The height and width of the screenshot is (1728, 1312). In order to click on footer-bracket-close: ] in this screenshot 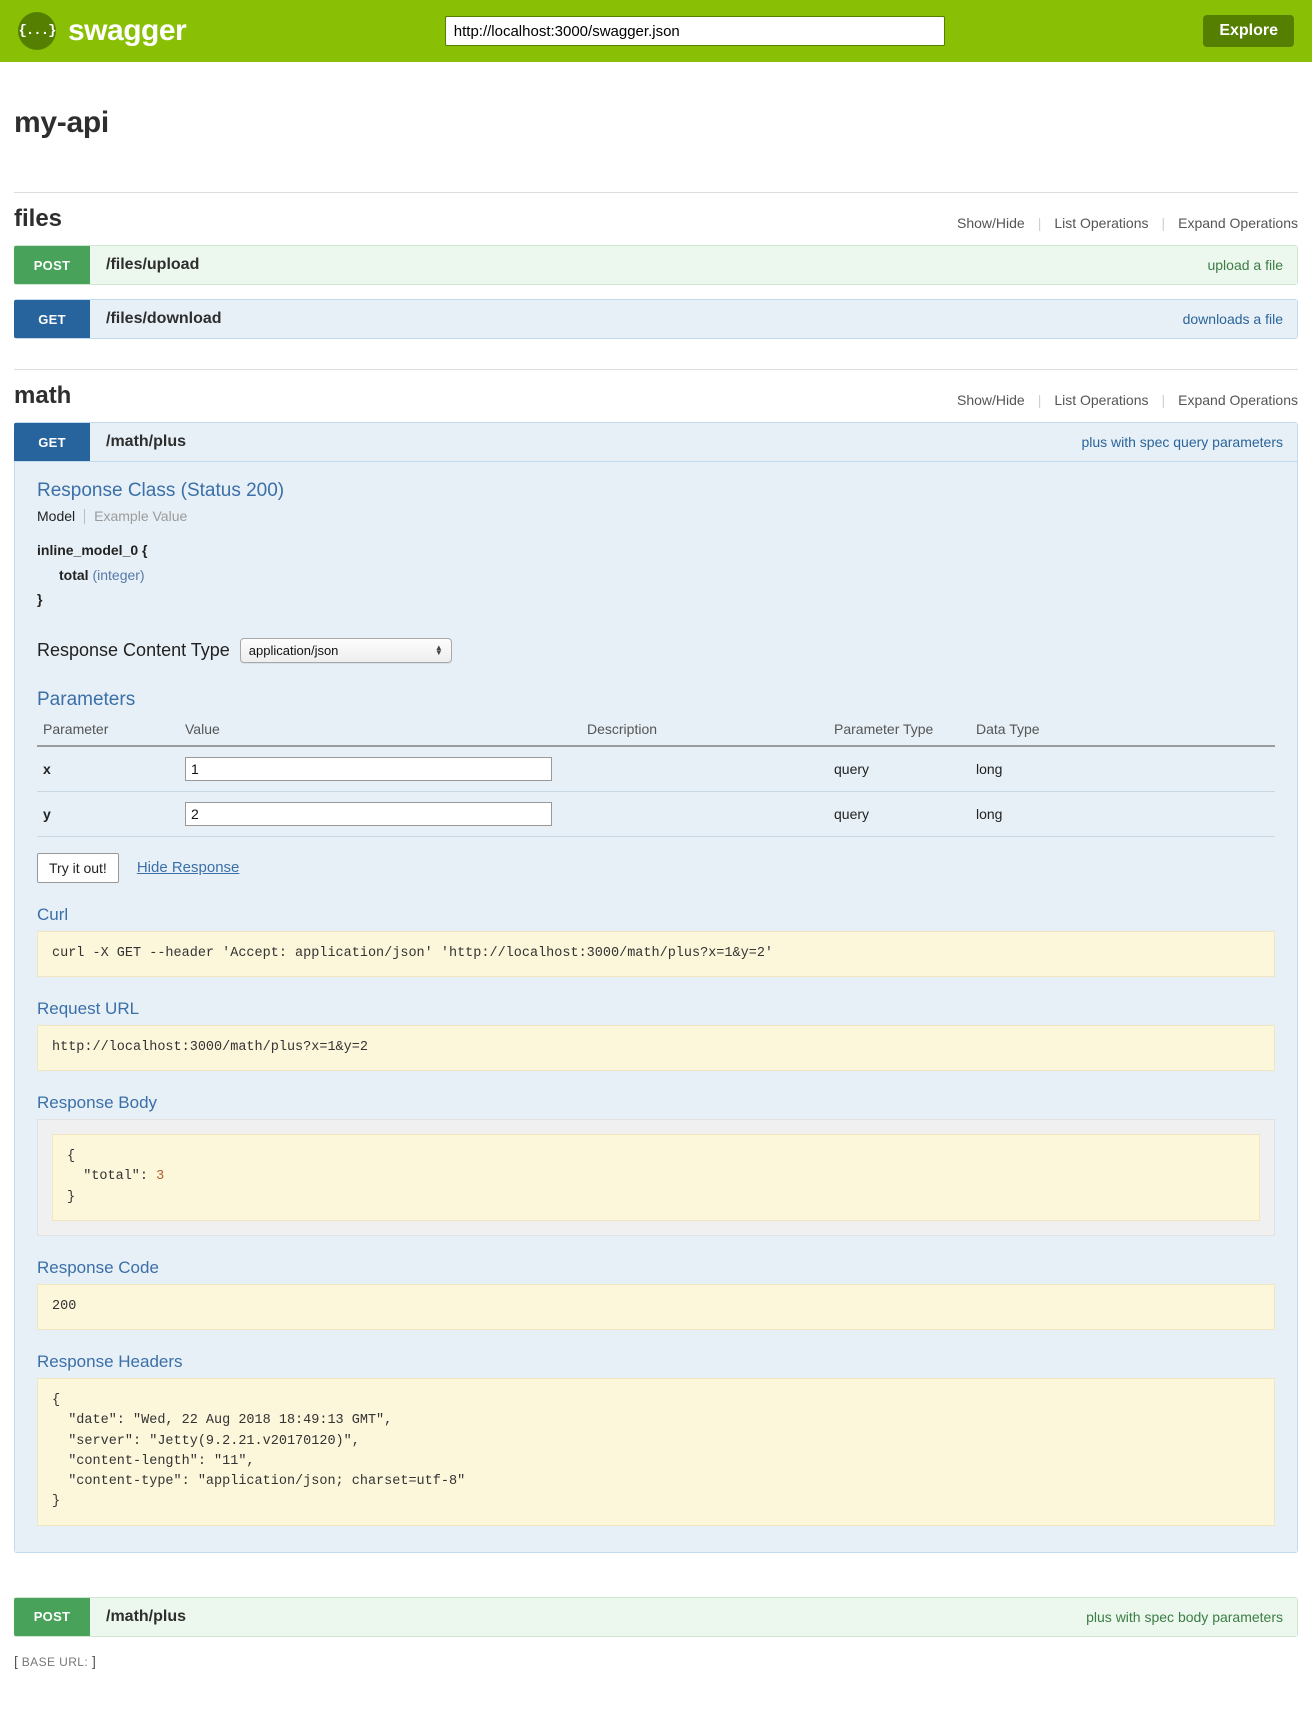, I will do `click(93, 1660)`.